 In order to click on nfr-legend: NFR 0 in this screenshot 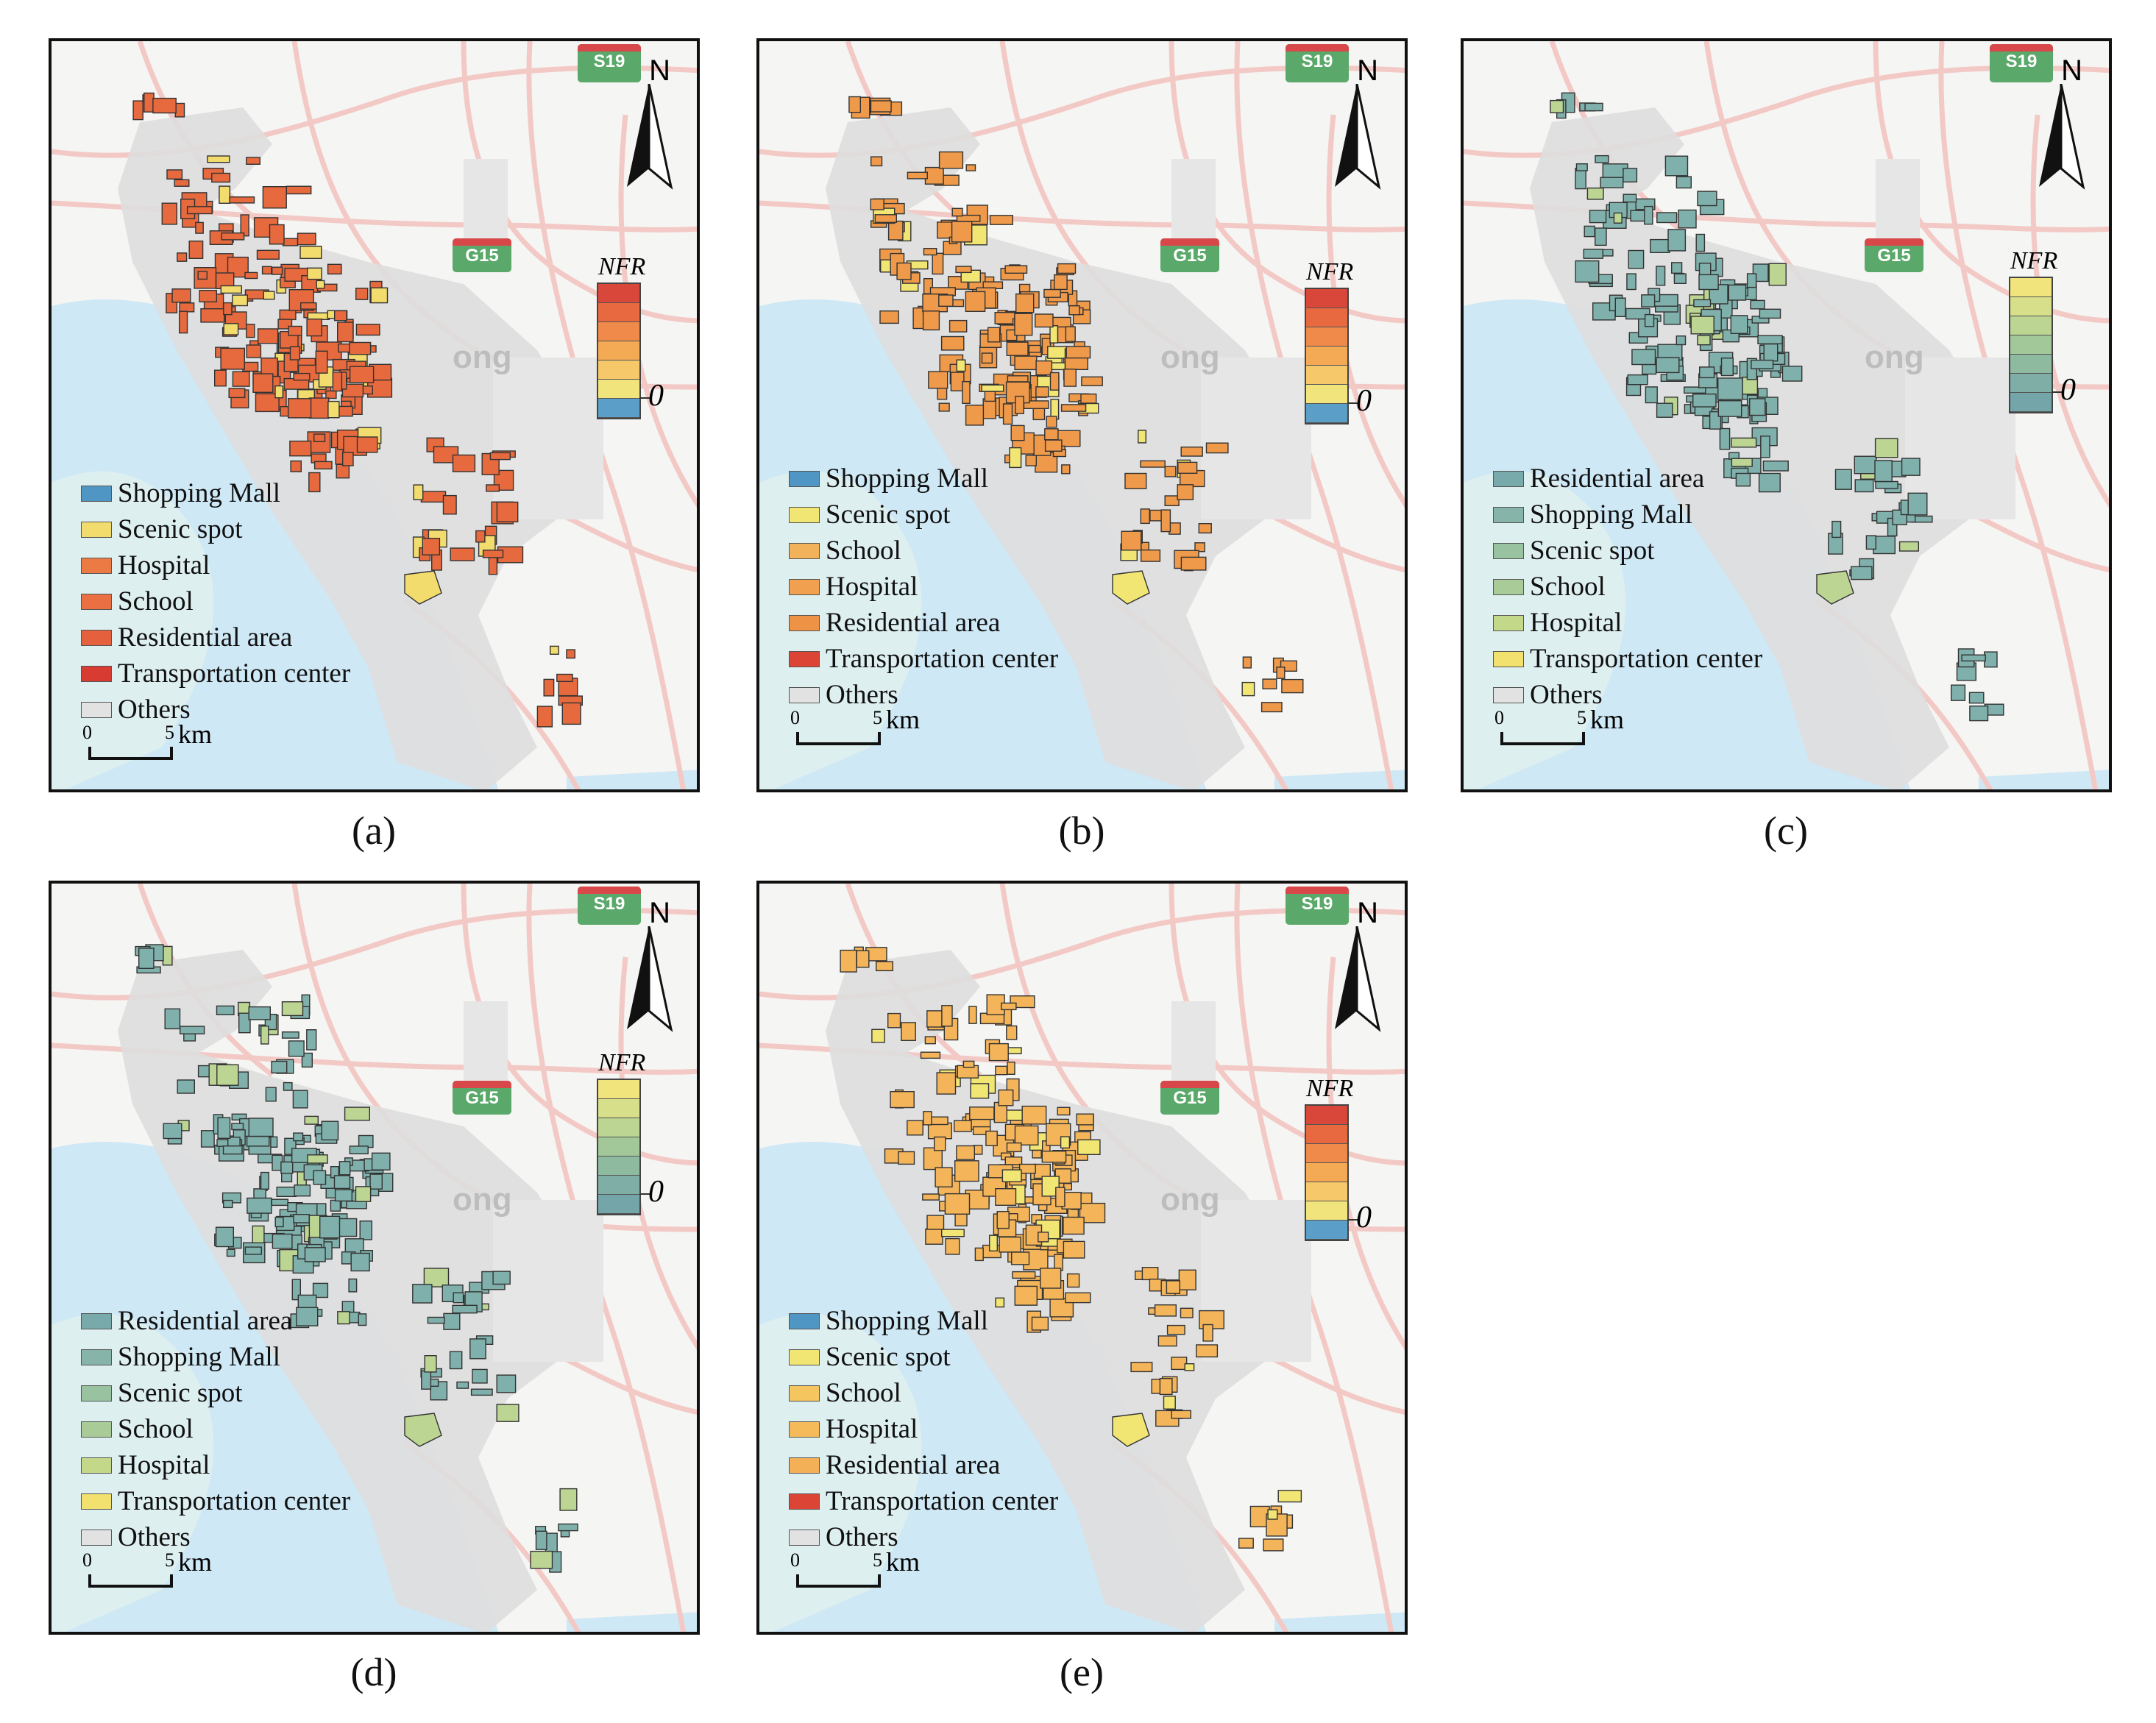, I will do `click(1341, 347)`.